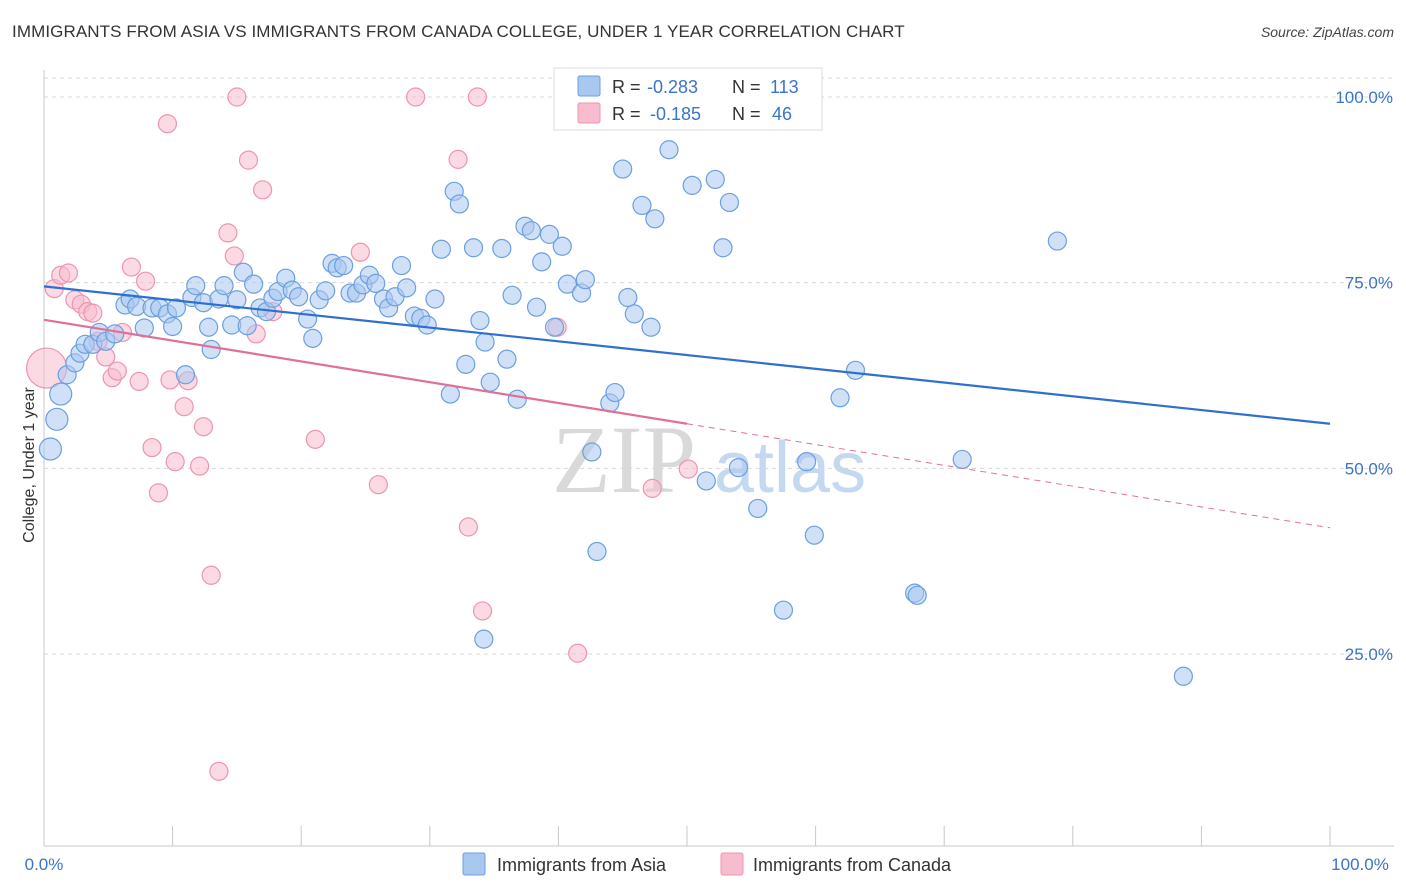 The image size is (1406, 892). What do you see at coordinates (688, 99) in the screenshot?
I see `correlation-legend: R = -0.283 N = 113 R = -0.185 N = 46` at bounding box center [688, 99].